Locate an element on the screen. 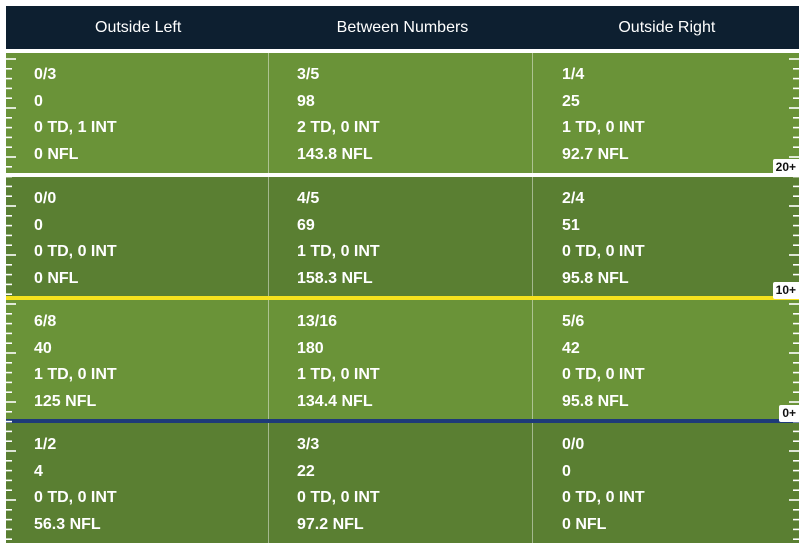  comp-att: 13/16 is located at coordinates (317, 321).